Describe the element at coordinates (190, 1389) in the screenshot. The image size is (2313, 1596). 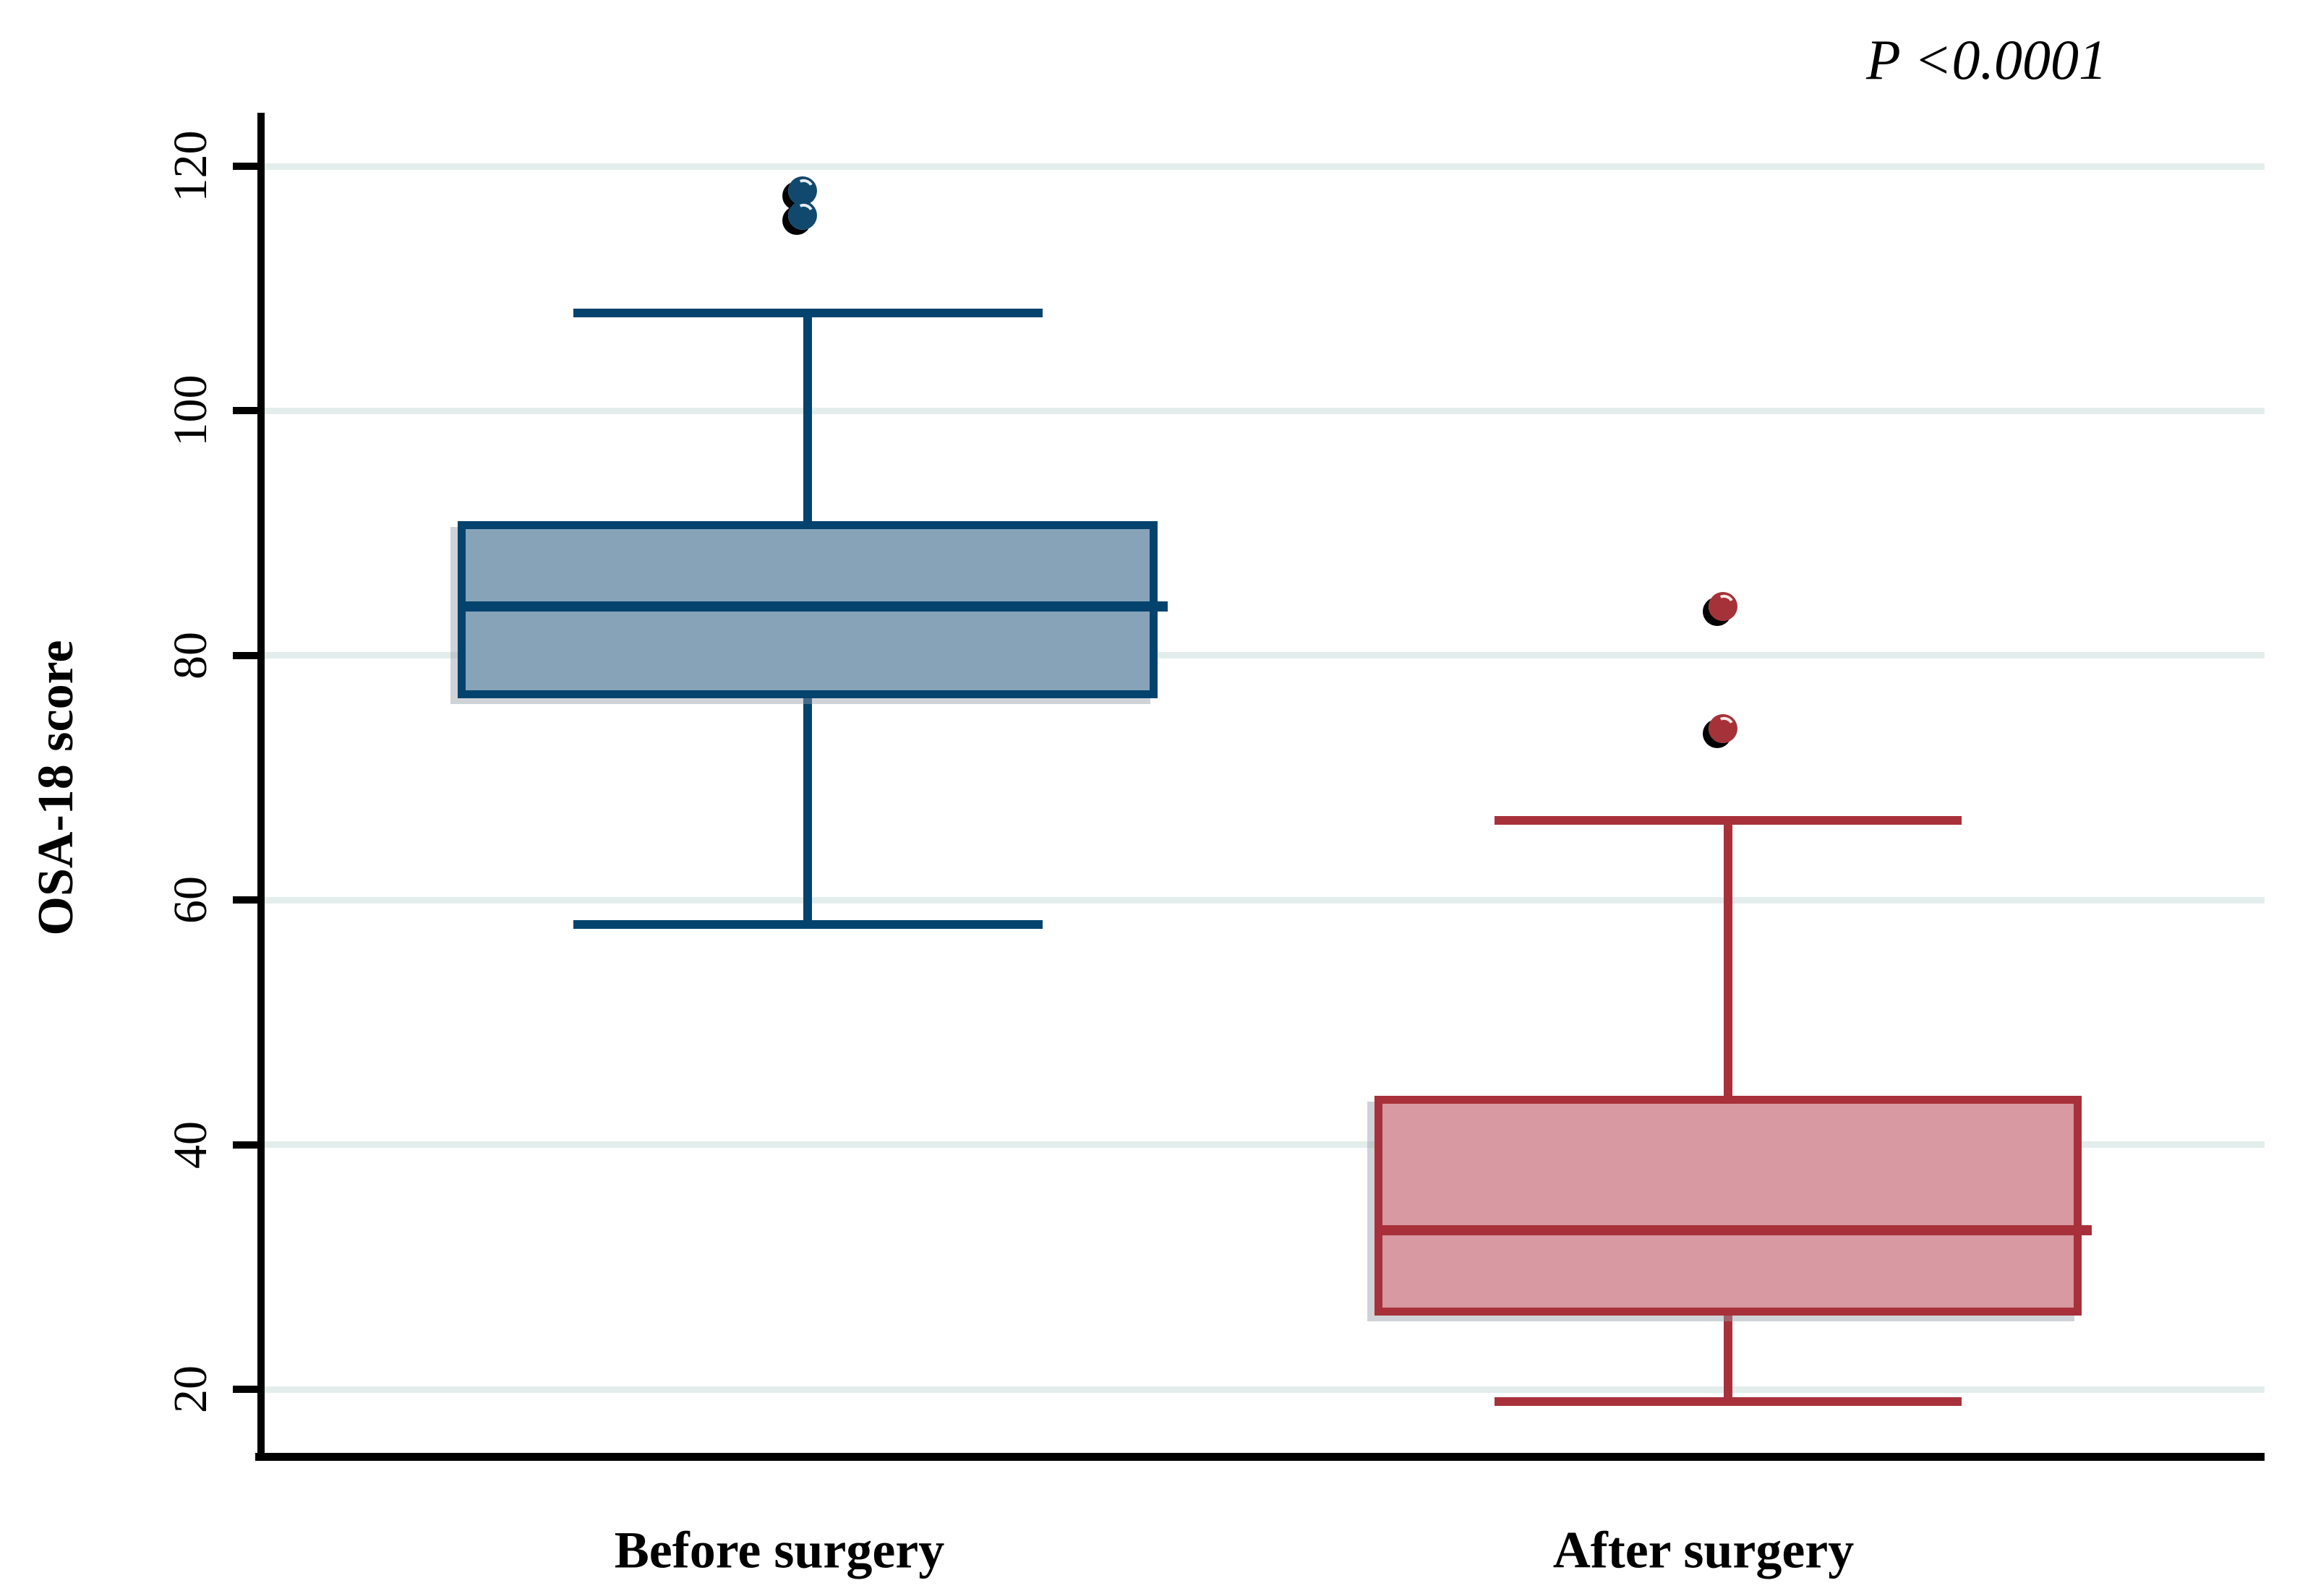
I see `y-axis-tick-label: 20` at that location.